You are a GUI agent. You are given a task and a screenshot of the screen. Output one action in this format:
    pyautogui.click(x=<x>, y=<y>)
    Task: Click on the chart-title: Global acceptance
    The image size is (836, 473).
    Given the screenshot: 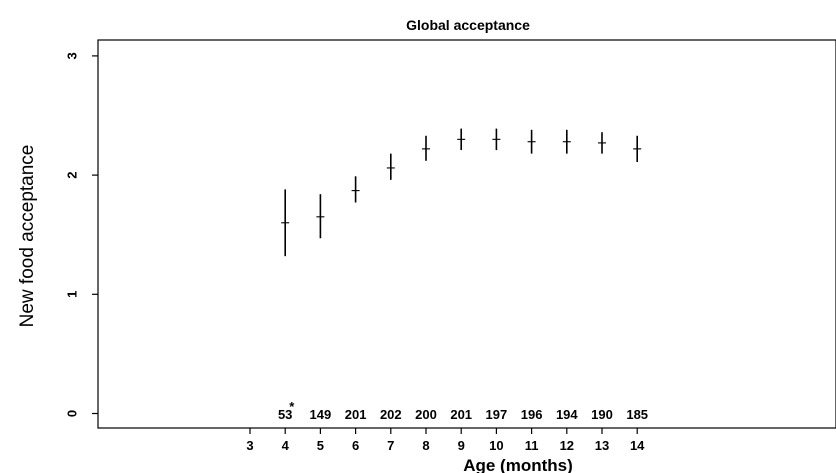 What is the action you would take?
    pyautogui.click(x=468, y=25)
    